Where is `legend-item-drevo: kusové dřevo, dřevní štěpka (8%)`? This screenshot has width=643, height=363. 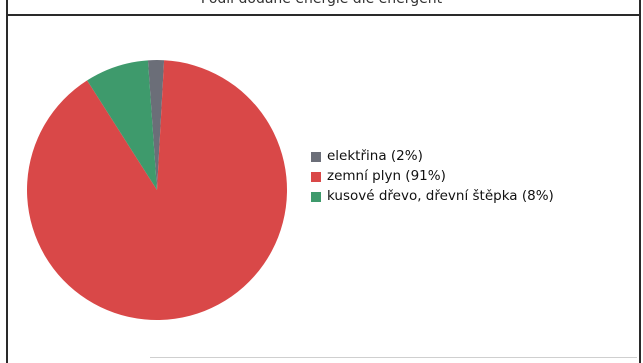
legend-item-drevo: kusové dřevo, dřevní štěpka (8%) is located at coordinates (441, 196).